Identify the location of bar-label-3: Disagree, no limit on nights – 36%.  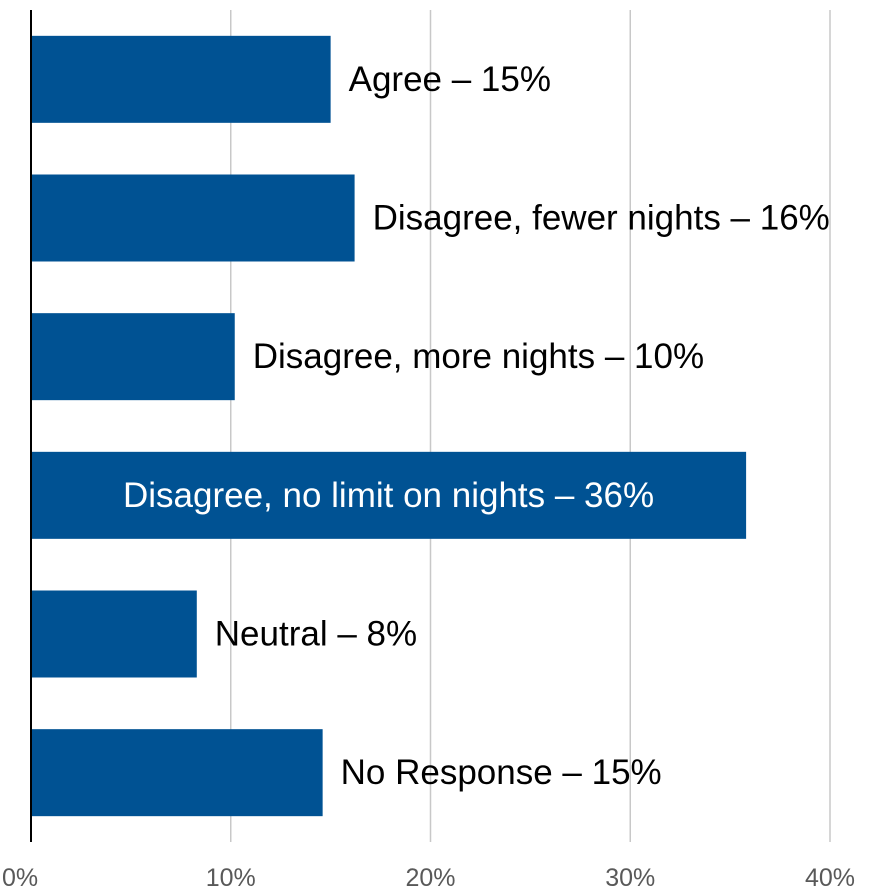
(388, 495).